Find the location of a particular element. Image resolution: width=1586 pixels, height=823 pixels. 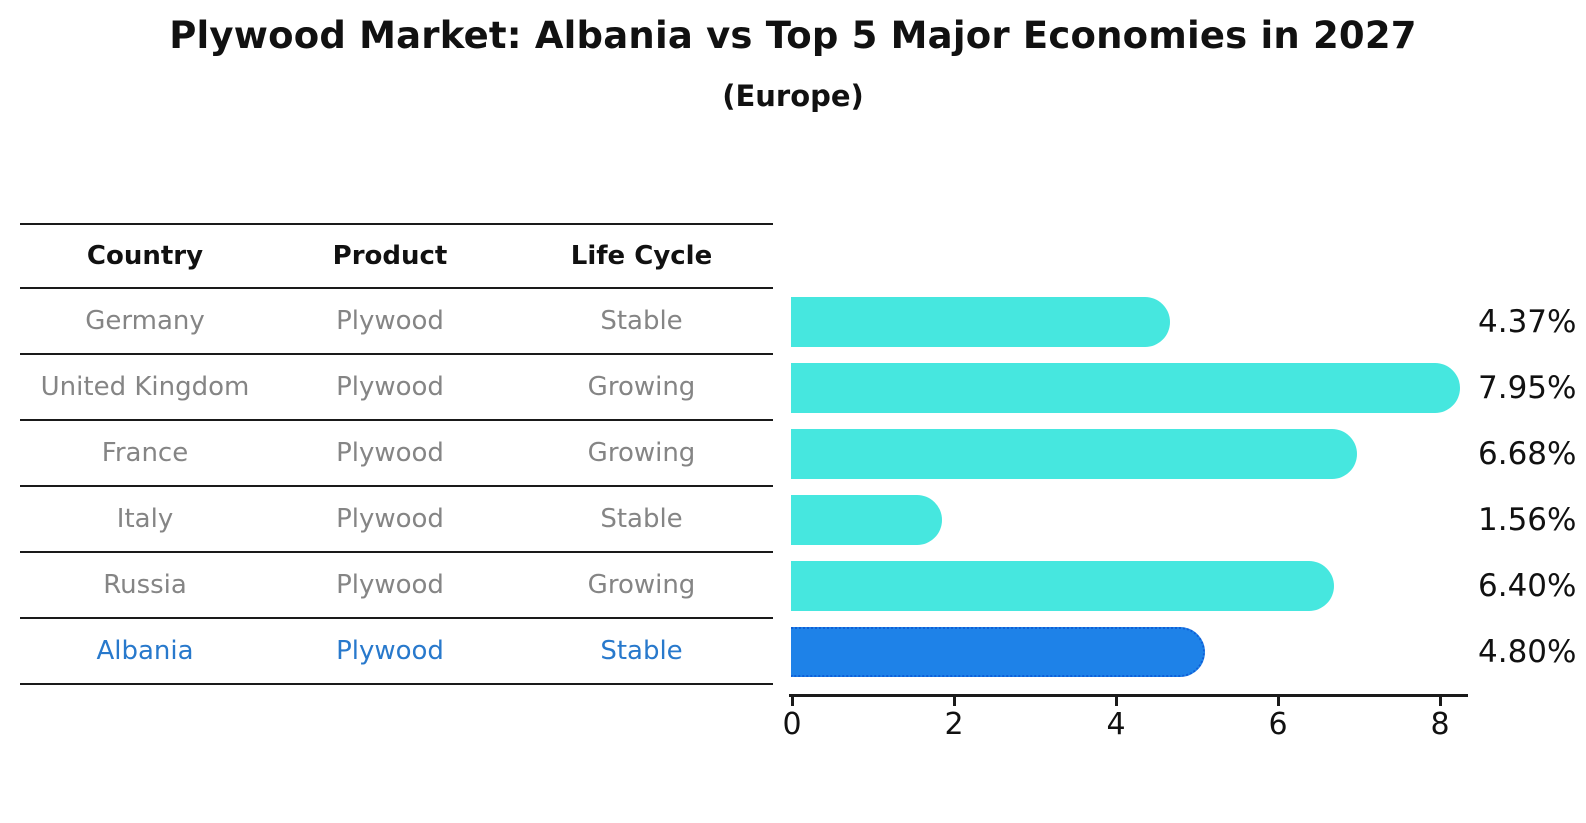

table-row-united-kingdom: United Kingdom Plywood Growing is located at coordinates (396, 388).